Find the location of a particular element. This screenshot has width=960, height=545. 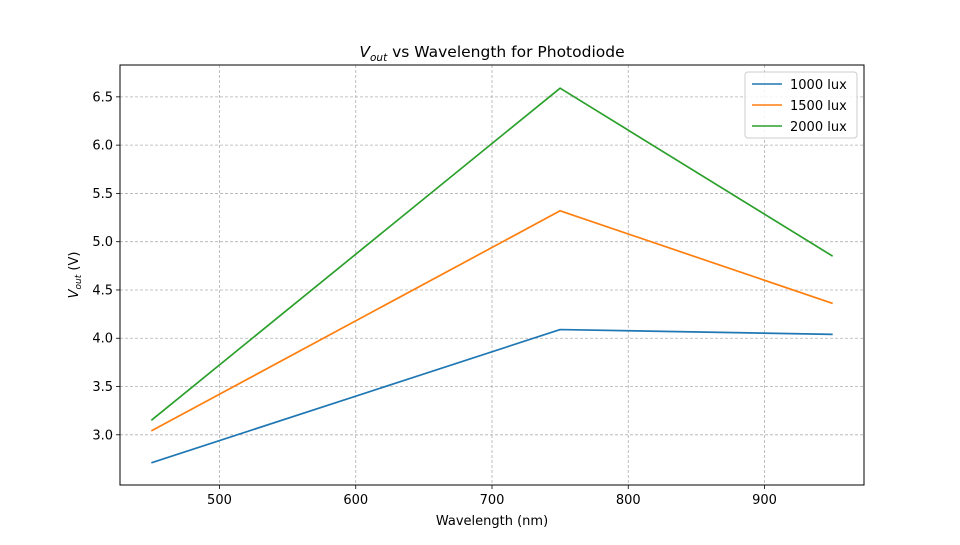

x-tick-label: 600 is located at coordinates (355, 500).